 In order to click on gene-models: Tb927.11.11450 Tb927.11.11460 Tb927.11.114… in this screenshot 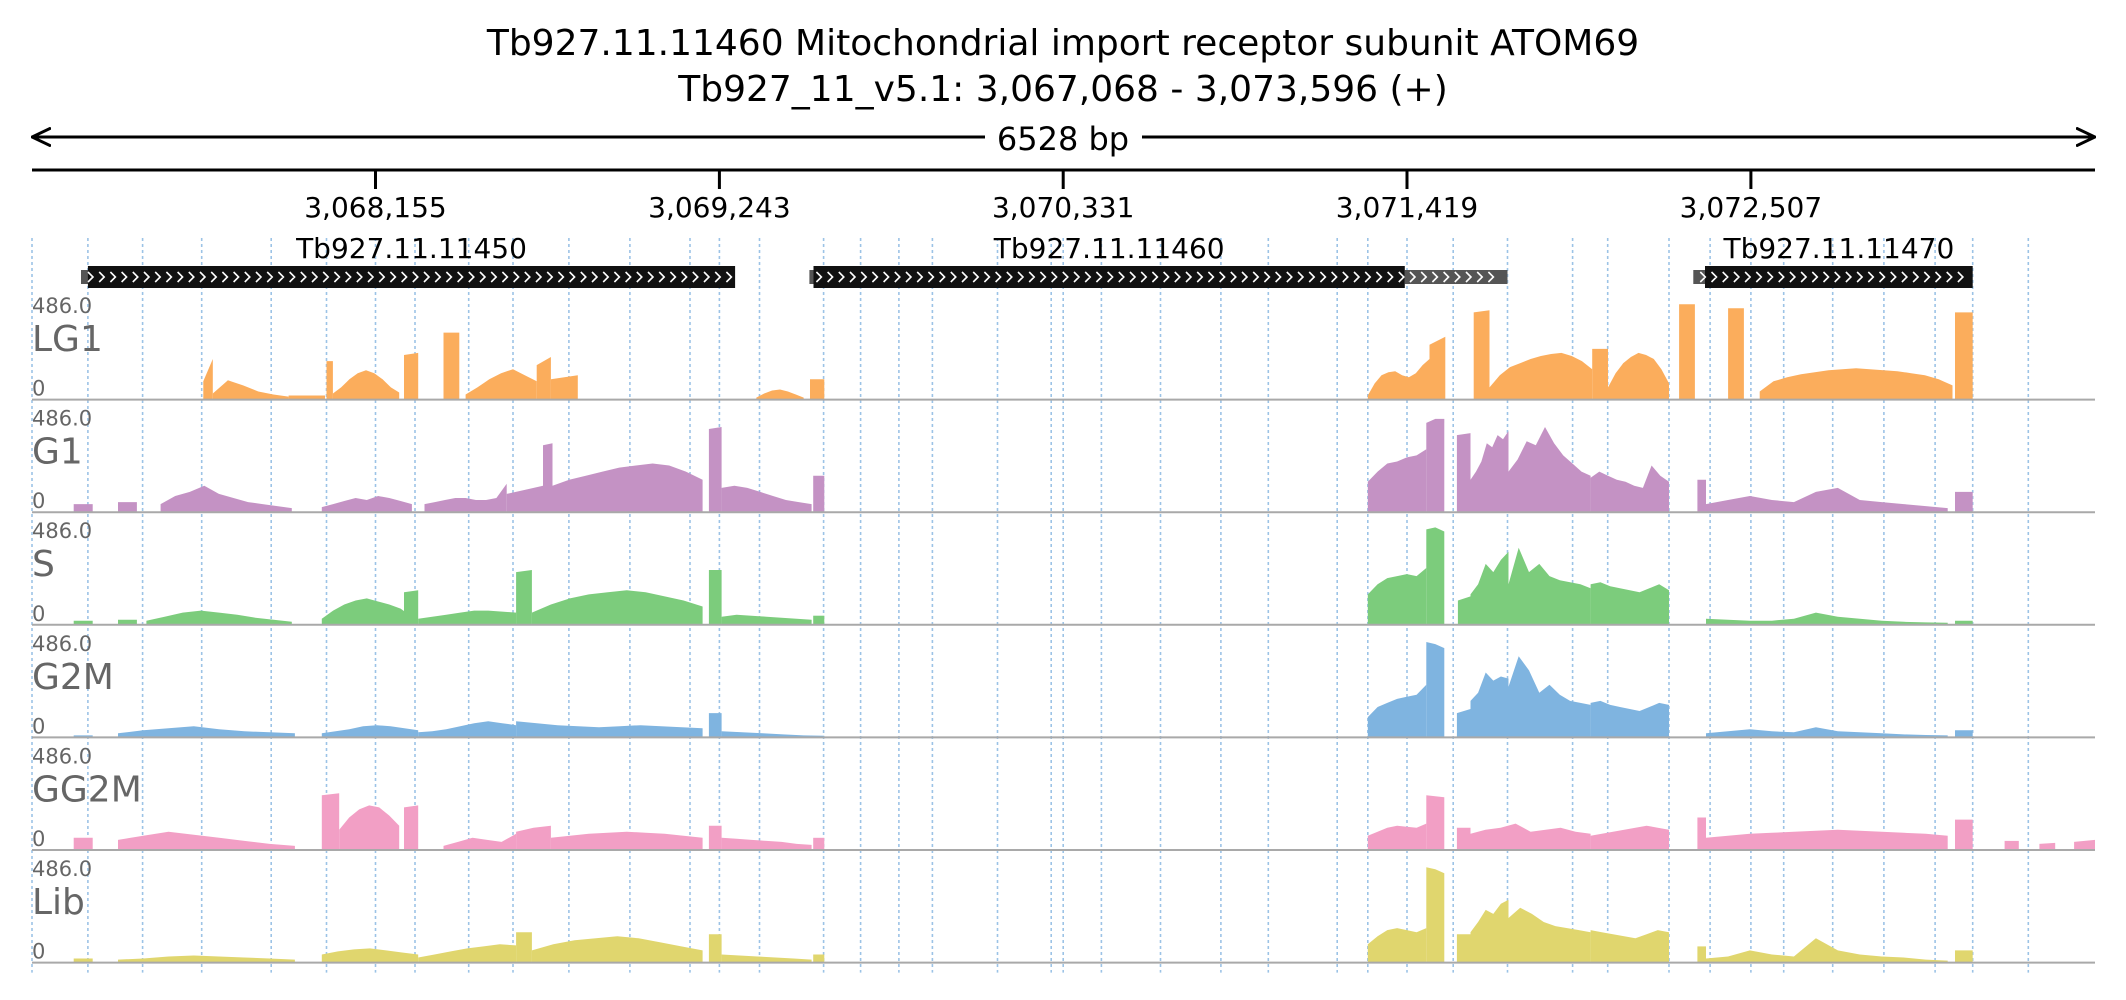, I will do `click(1027, 260)`.